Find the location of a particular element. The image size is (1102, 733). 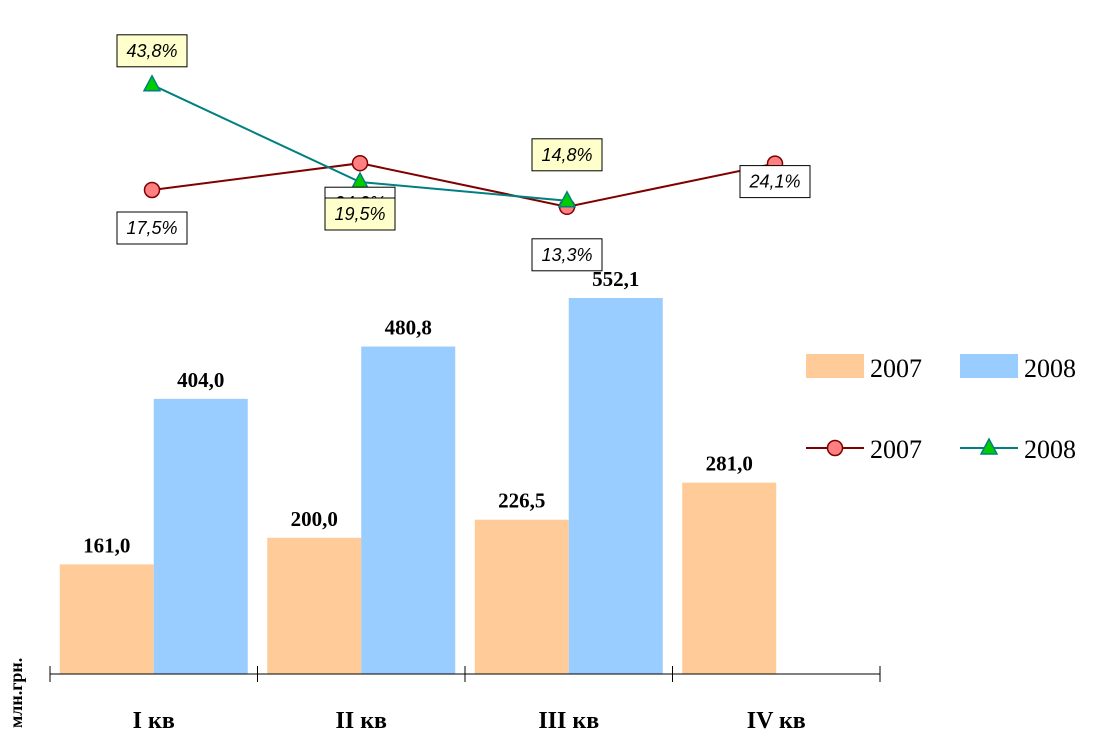

bar-value-label: 161,0 is located at coordinates (106, 545).